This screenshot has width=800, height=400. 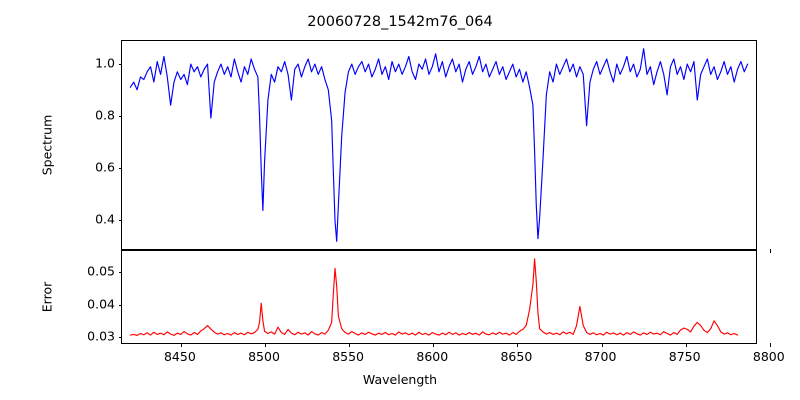 What do you see at coordinates (264, 356) in the screenshot?
I see `xtick-label: 8500` at bounding box center [264, 356].